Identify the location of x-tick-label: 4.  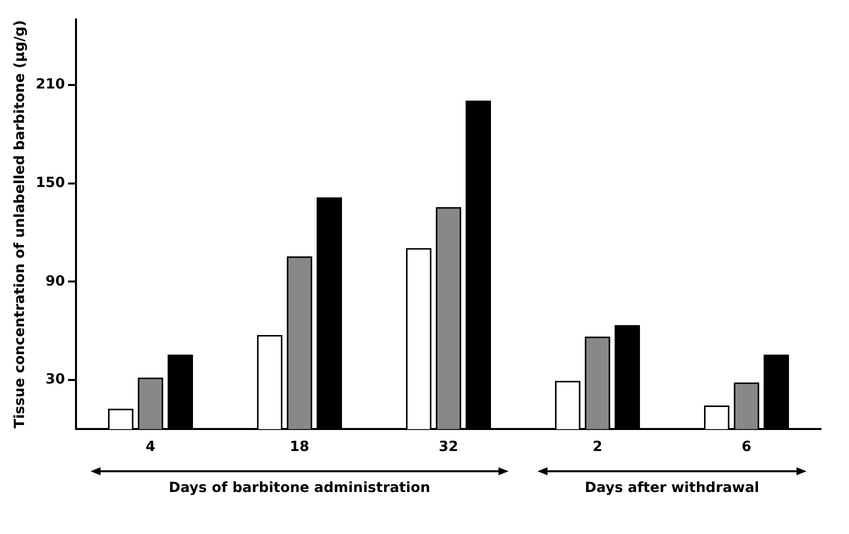
(151, 447).